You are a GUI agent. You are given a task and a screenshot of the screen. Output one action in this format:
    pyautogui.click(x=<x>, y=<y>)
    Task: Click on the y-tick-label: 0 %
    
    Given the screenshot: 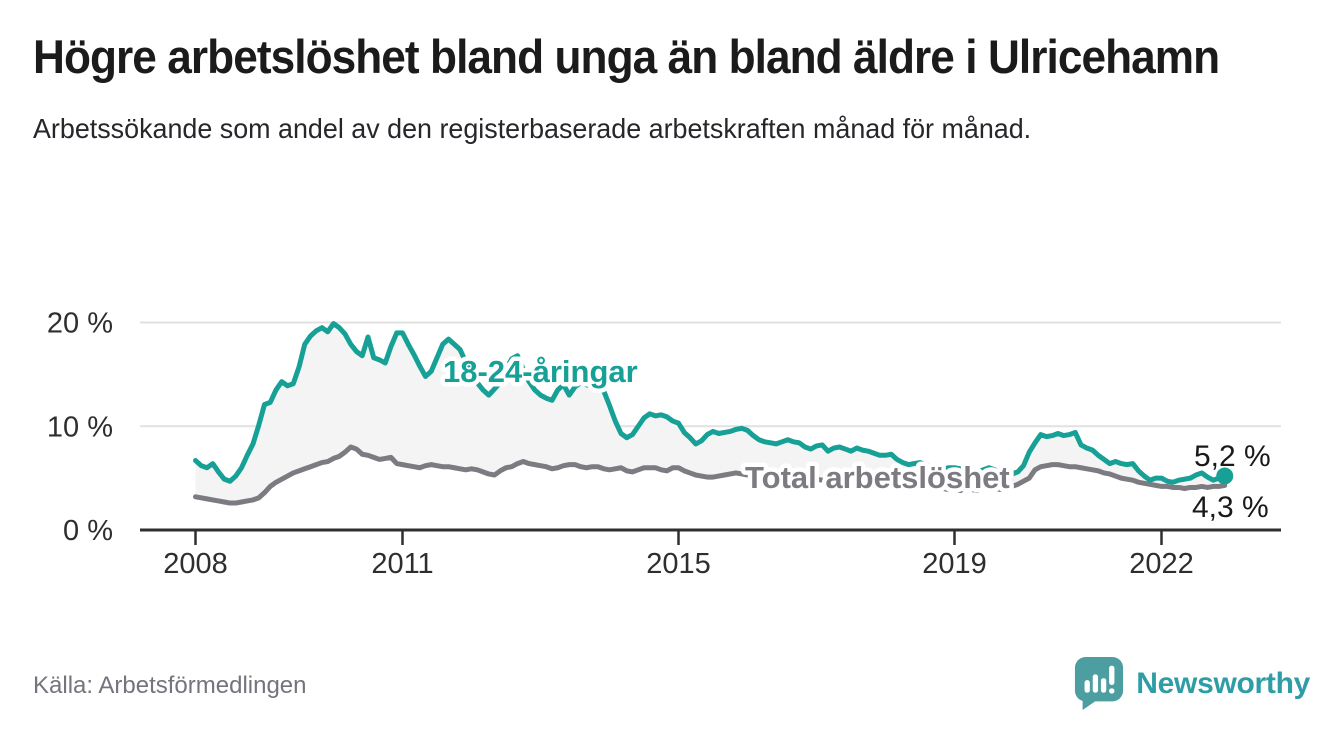 What is the action you would take?
    pyautogui.click(x=88, y=531)
    